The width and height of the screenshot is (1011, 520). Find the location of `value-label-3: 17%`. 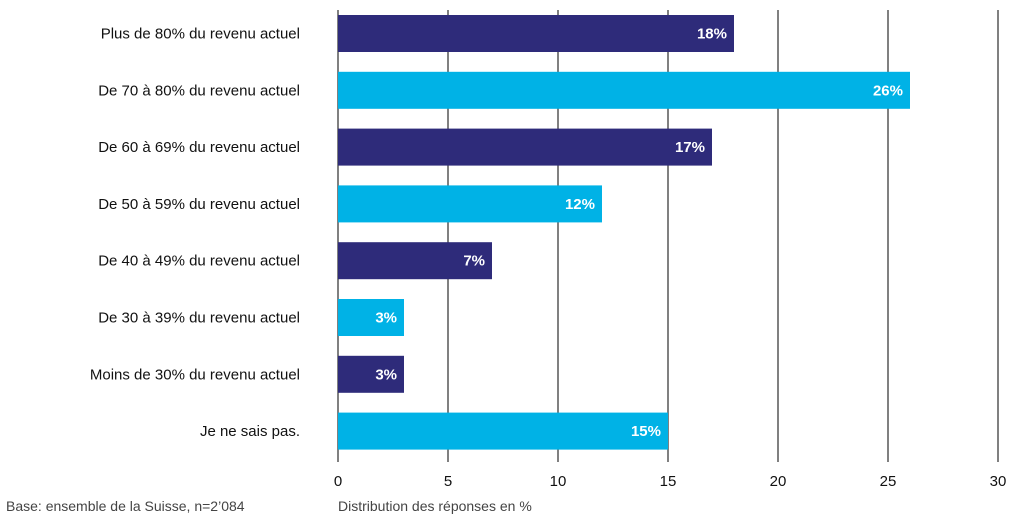

value-label-3: 17% is located at coordinates (690, 147).